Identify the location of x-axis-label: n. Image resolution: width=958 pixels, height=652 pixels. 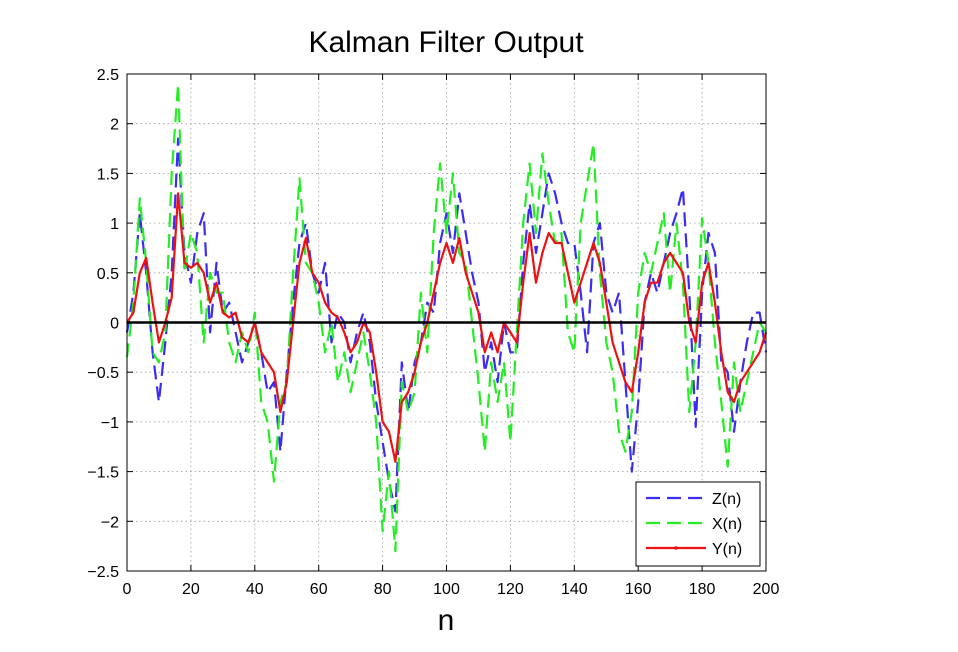
(446, 620).